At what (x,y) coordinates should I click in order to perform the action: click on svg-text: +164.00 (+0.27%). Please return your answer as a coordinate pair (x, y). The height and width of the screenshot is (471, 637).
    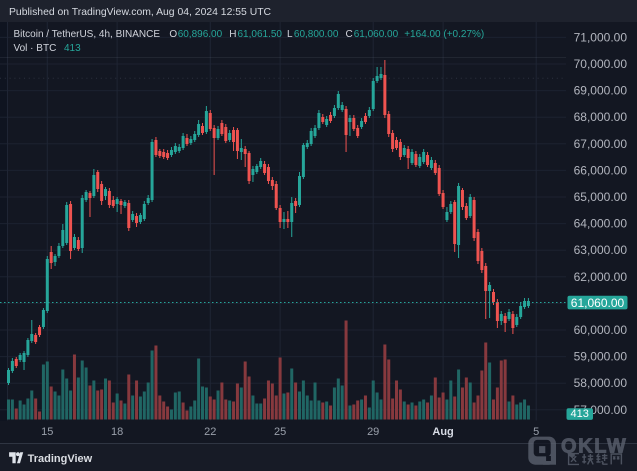
    Looking at the image, I should click on (444, 34).